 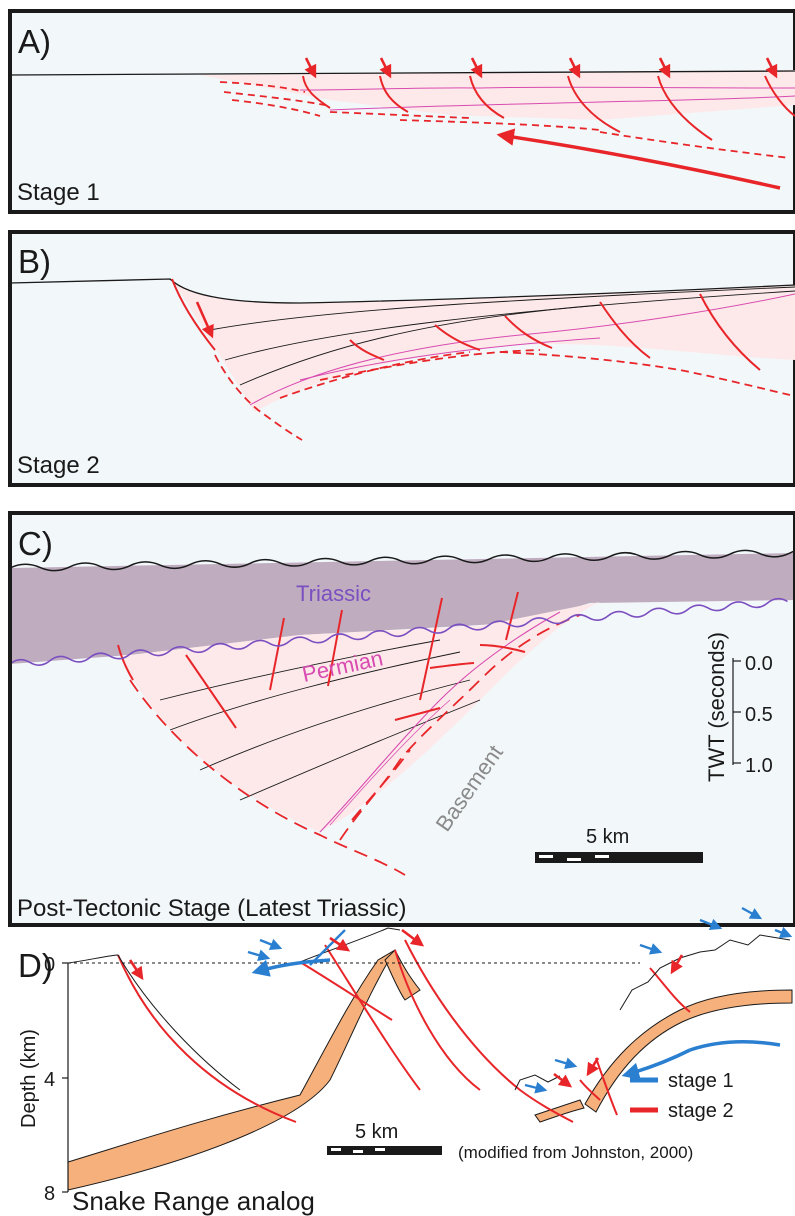 I want to click on panel-c-letter: C), so click(x=35, y=543).